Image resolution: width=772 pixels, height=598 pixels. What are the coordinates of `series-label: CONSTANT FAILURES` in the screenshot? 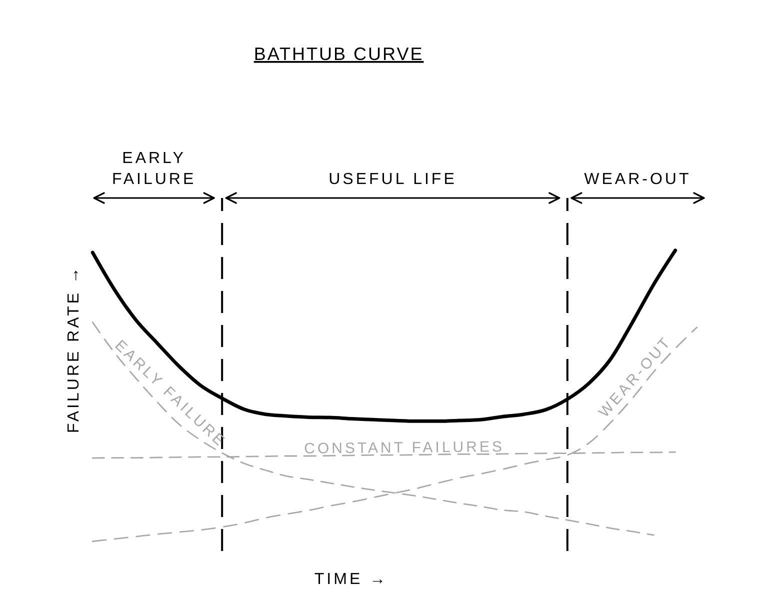 It's located at (404, 448).